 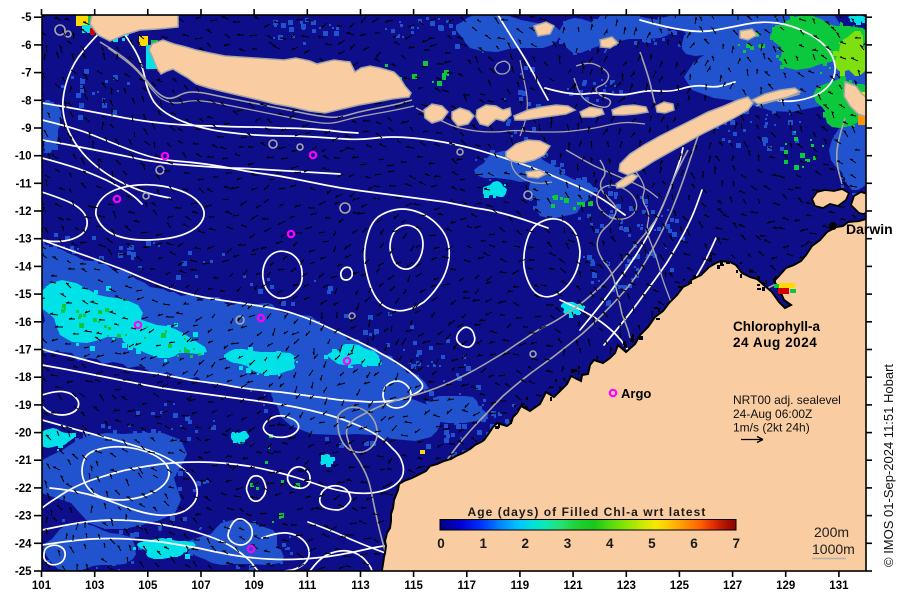 What do you see at coordinates (23, 406) in the screenshot?
I see `svg-text: -19` at bounding box center [23, 406].